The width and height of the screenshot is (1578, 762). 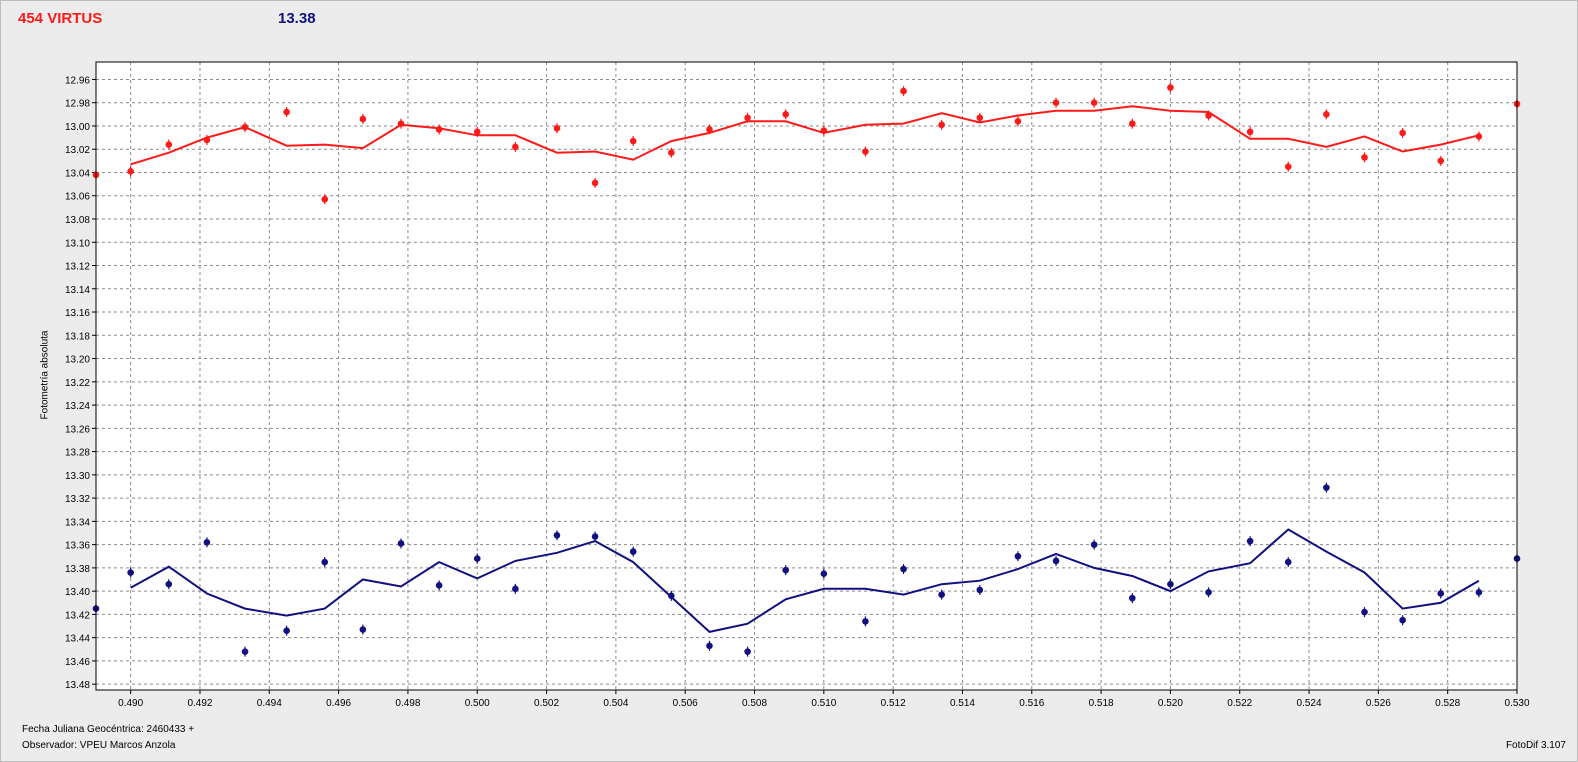 I want to click on y-tick-label: 13.30, so click(x=77, y=476).